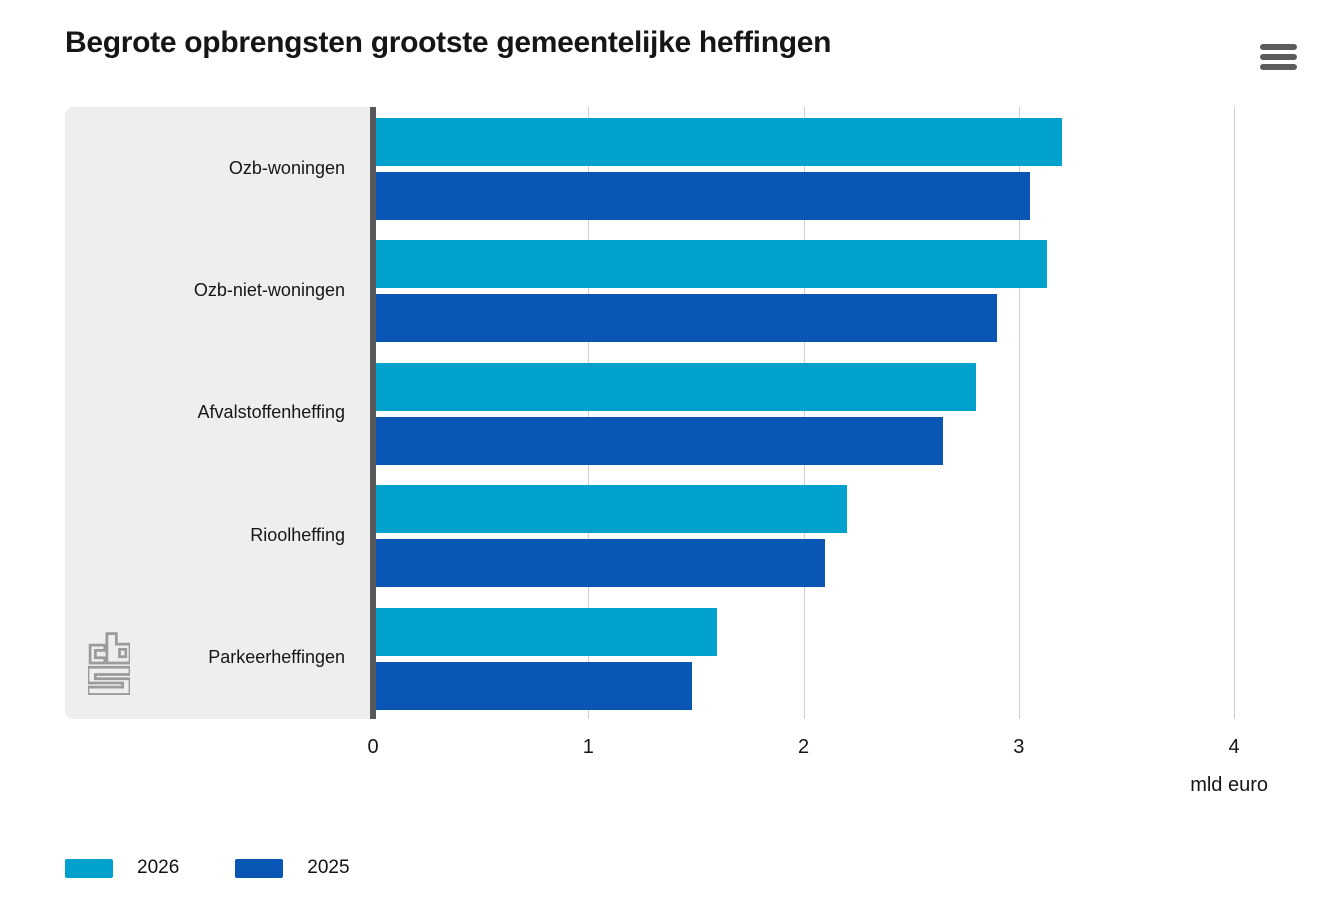  I want to click on x-tick-label-3: 3, so click(1019, 747).